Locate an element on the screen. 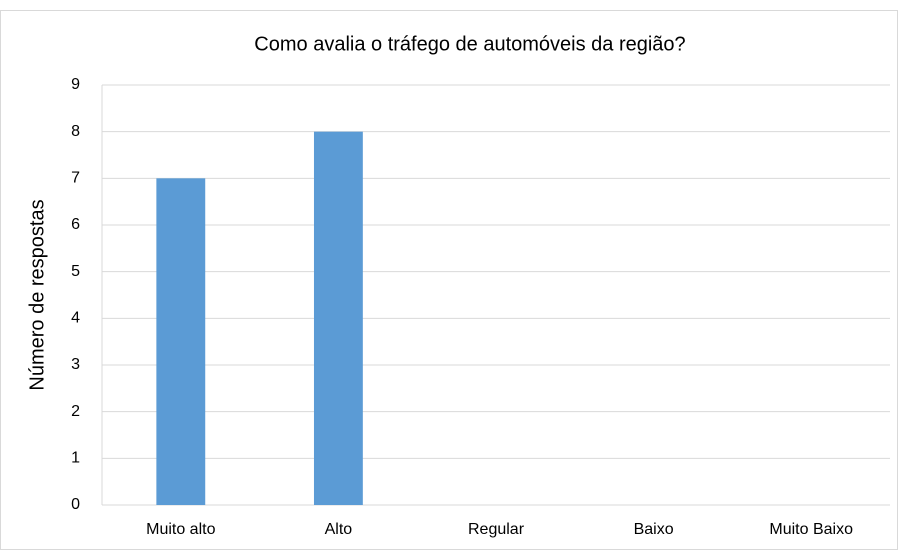 The image size is (899, 551). x-tick-label: Baixo is located at coordinates (654, 529).